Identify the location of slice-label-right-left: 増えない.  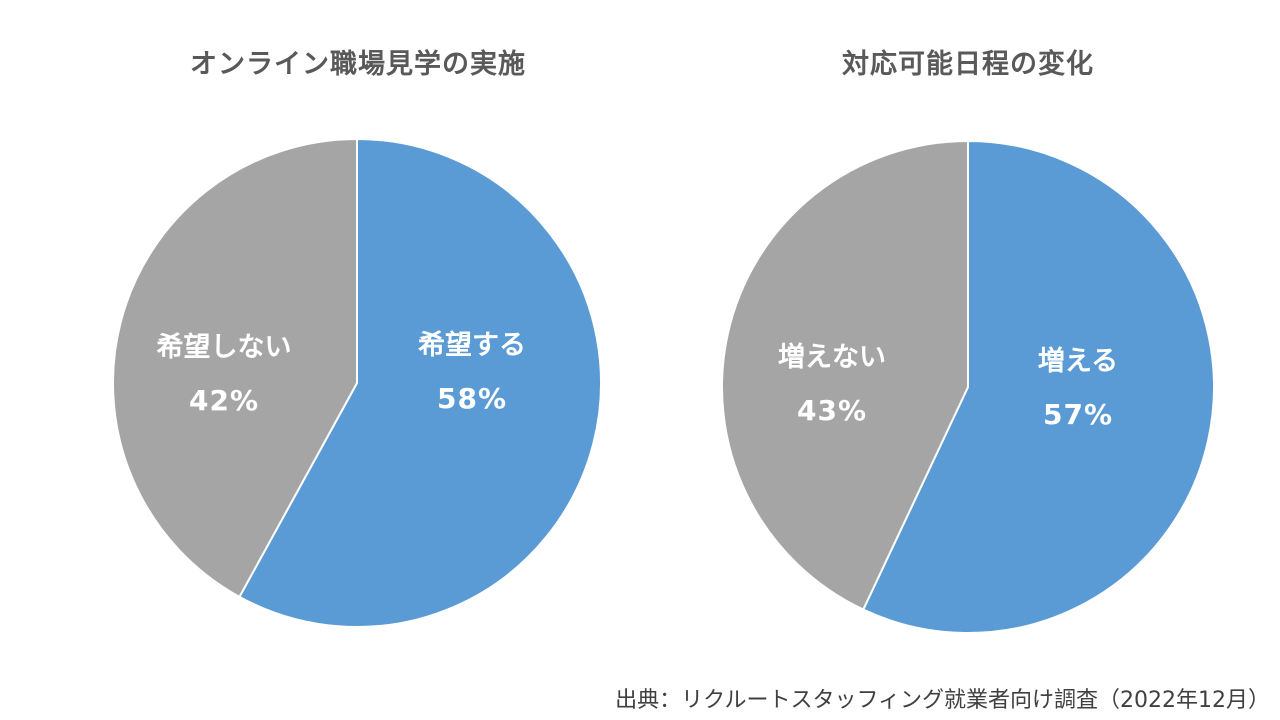
(832, 357).